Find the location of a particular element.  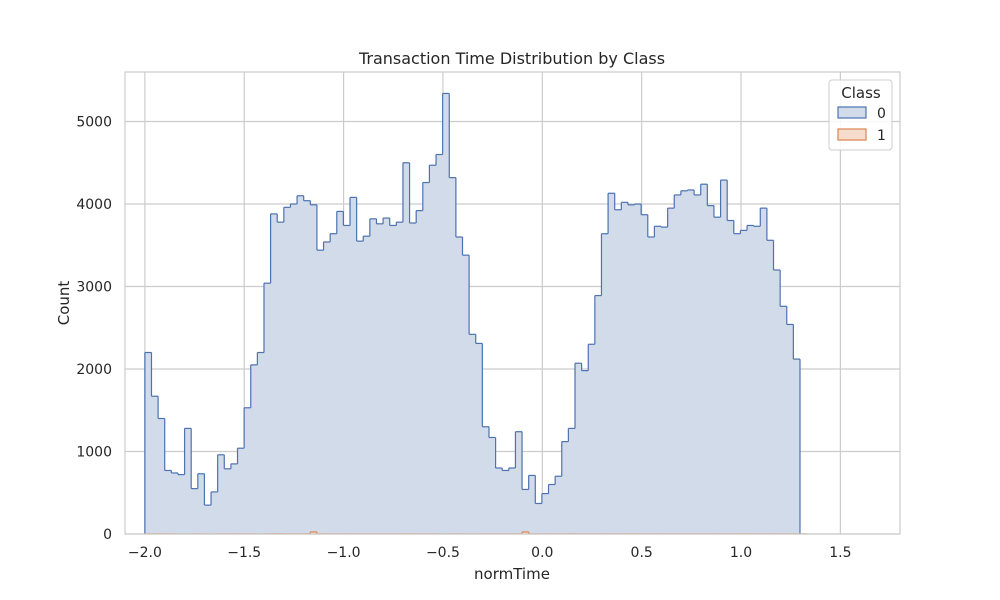

y-tick-label: 5000 is located at coordinates (94, 123).